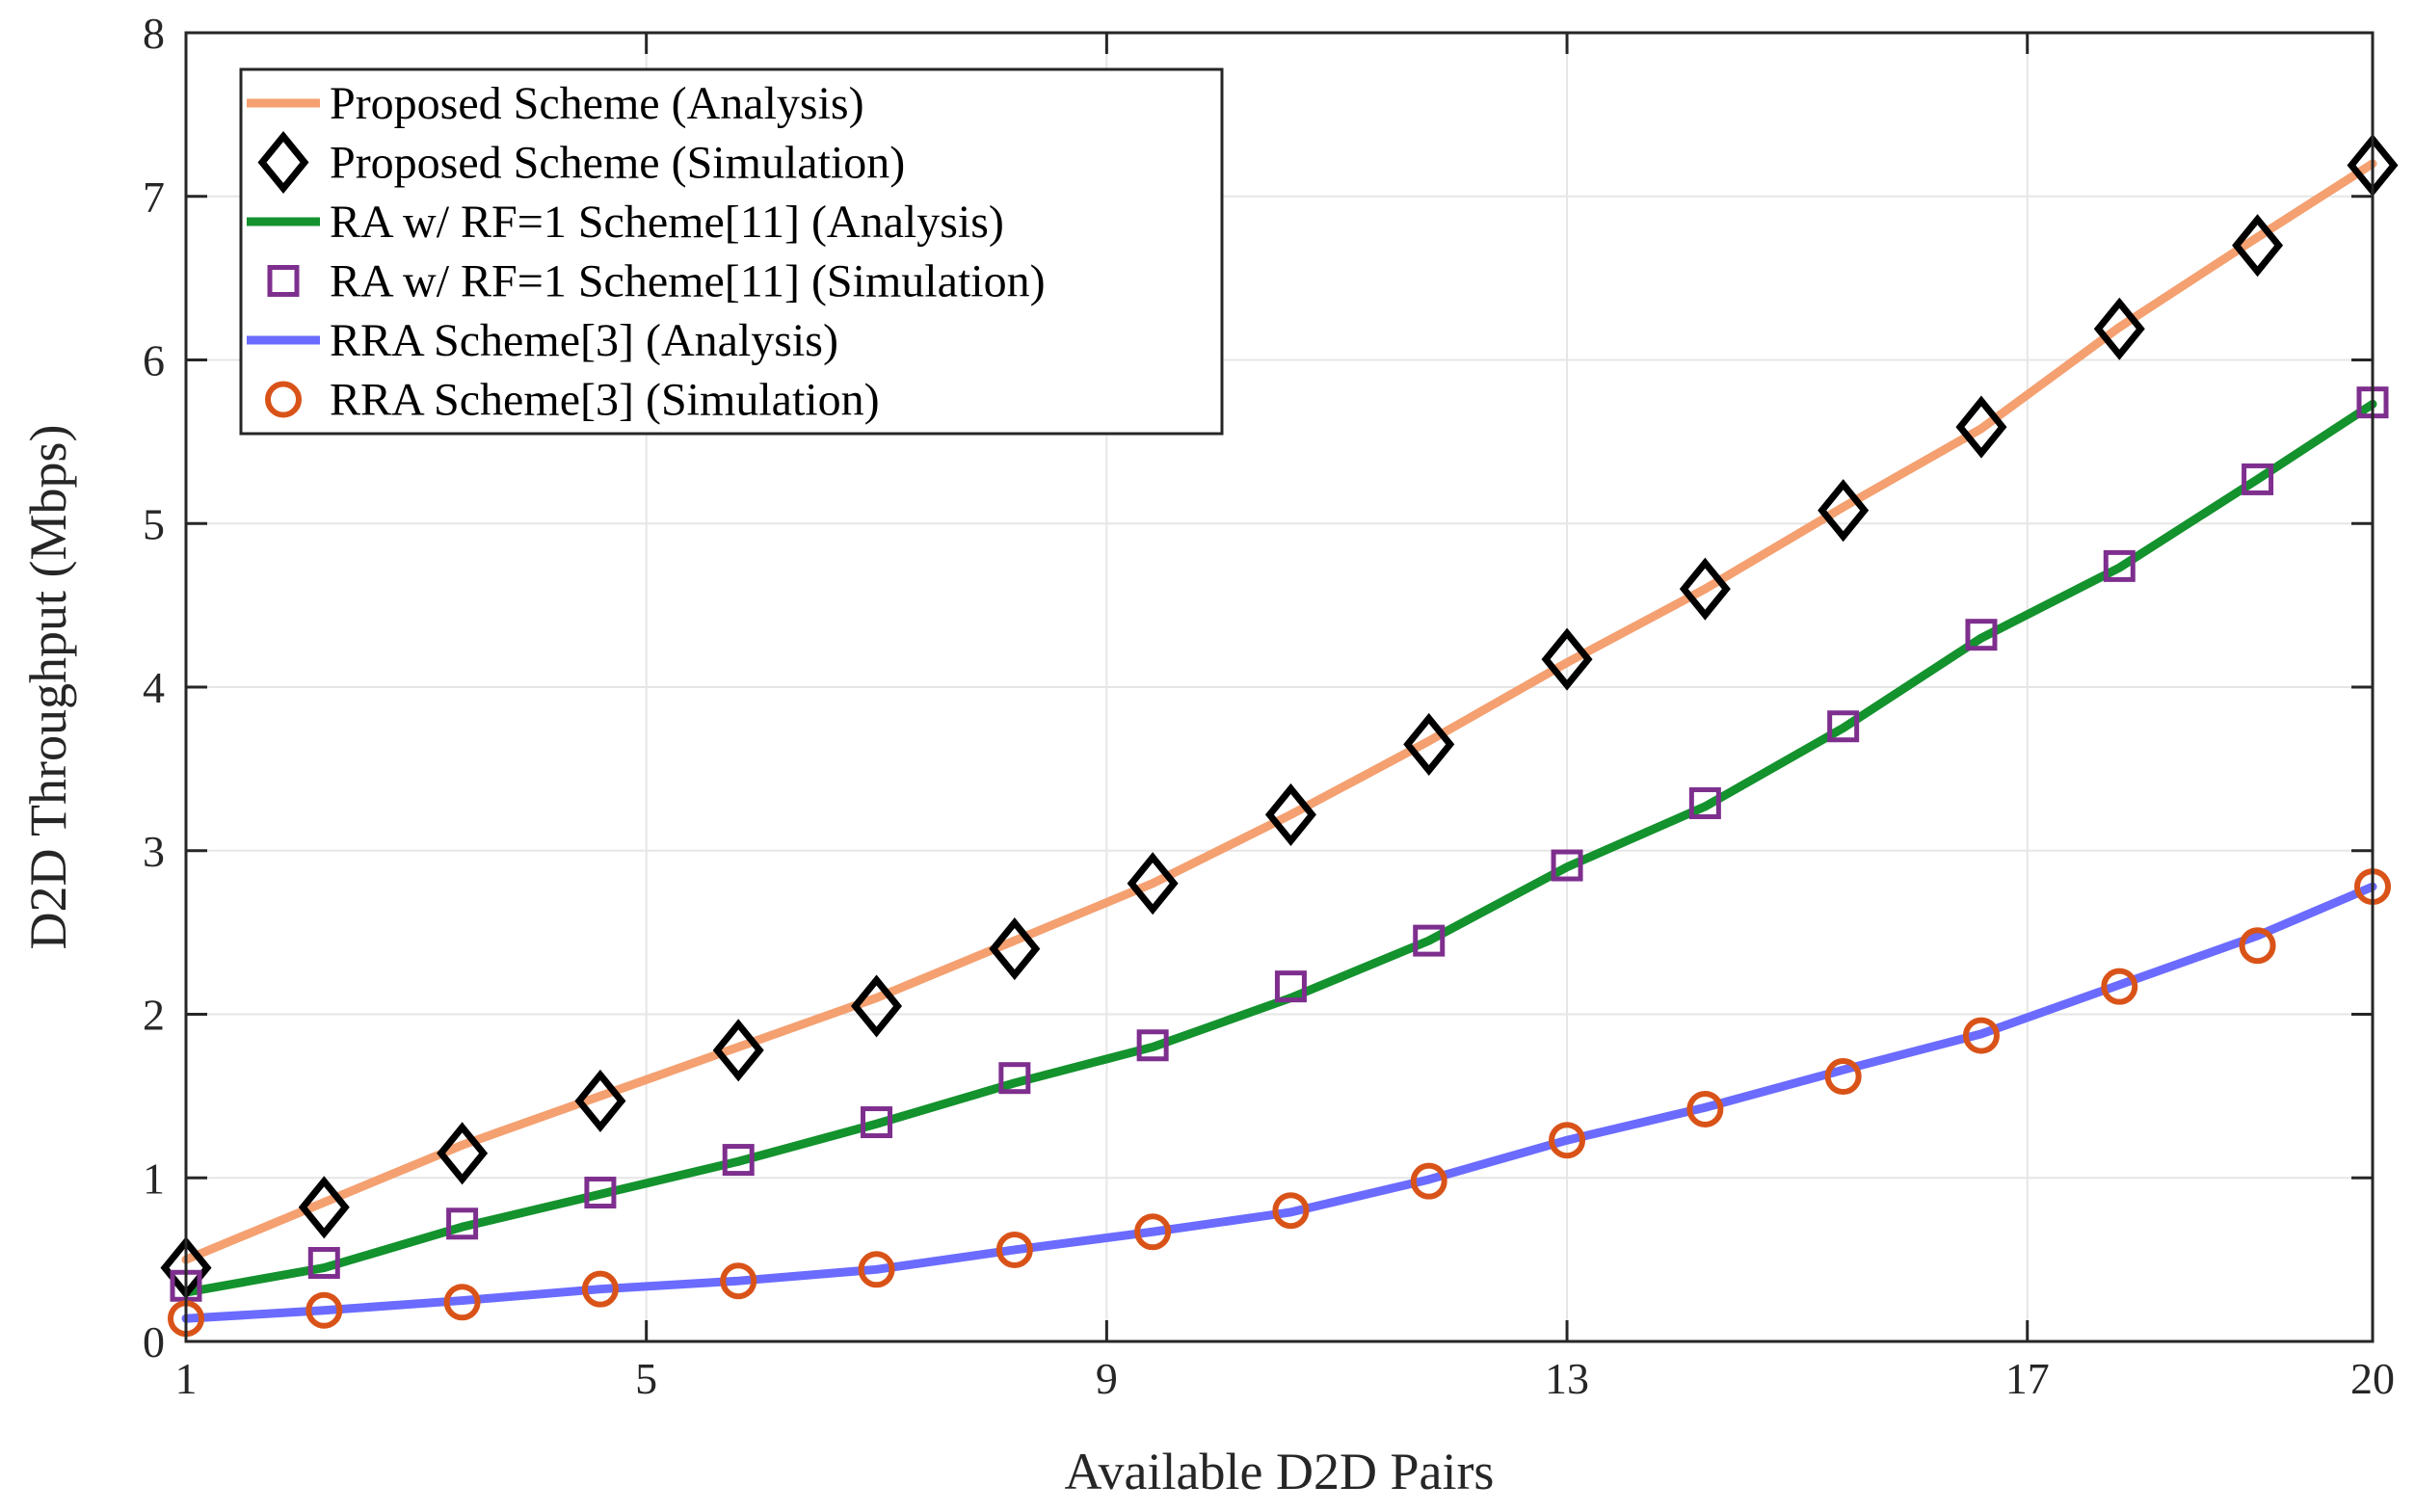  I want to click on legend-item: RA w/ RF=1 Scheme[11] (Analysis), so click(625, 222).